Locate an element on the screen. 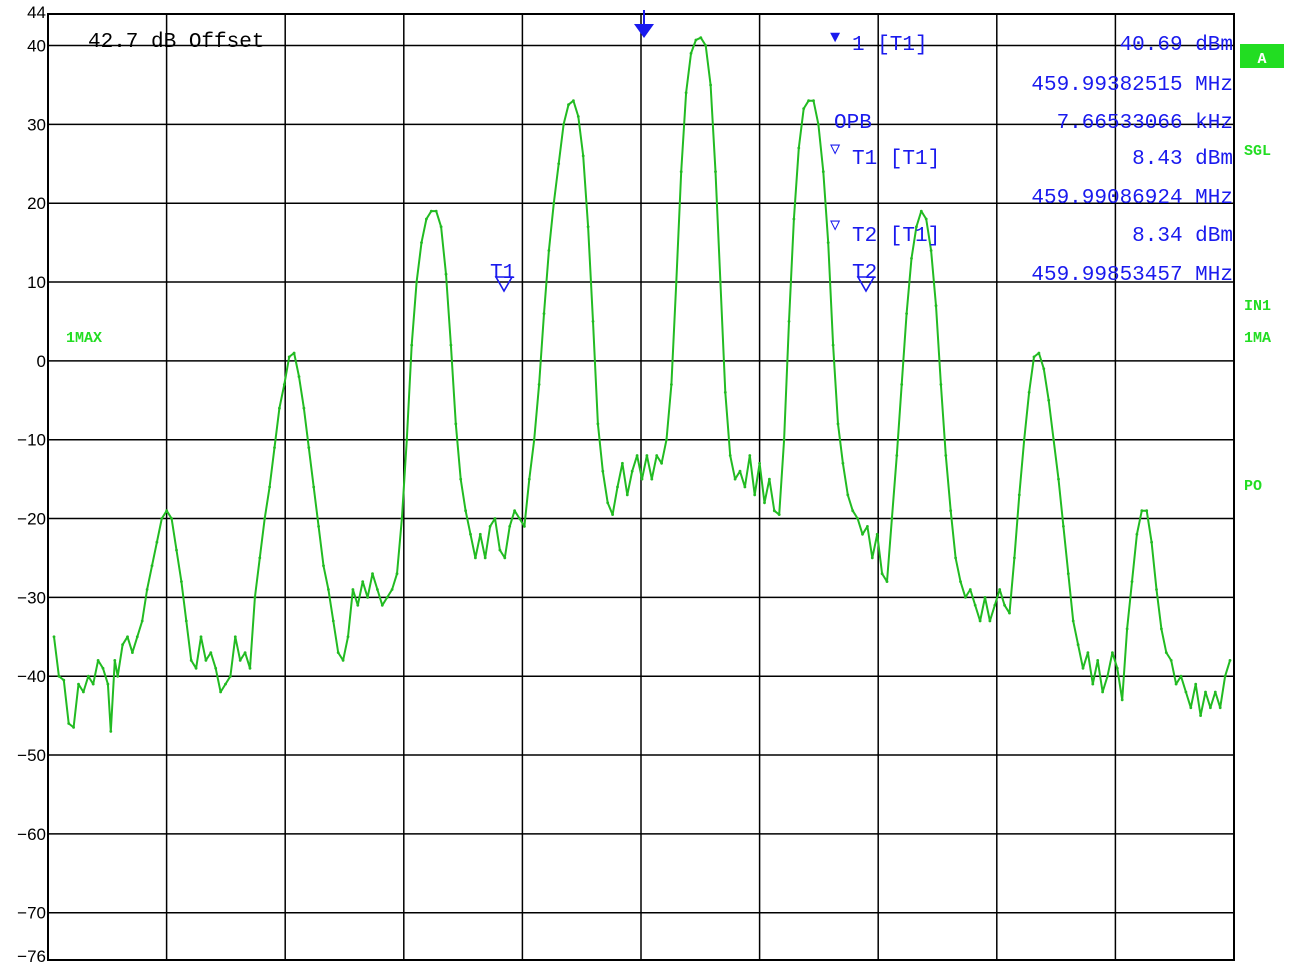 The height and width of the screenshot is (963, 1292). ima-label: 1MA is located at coordinates (1257, 338).